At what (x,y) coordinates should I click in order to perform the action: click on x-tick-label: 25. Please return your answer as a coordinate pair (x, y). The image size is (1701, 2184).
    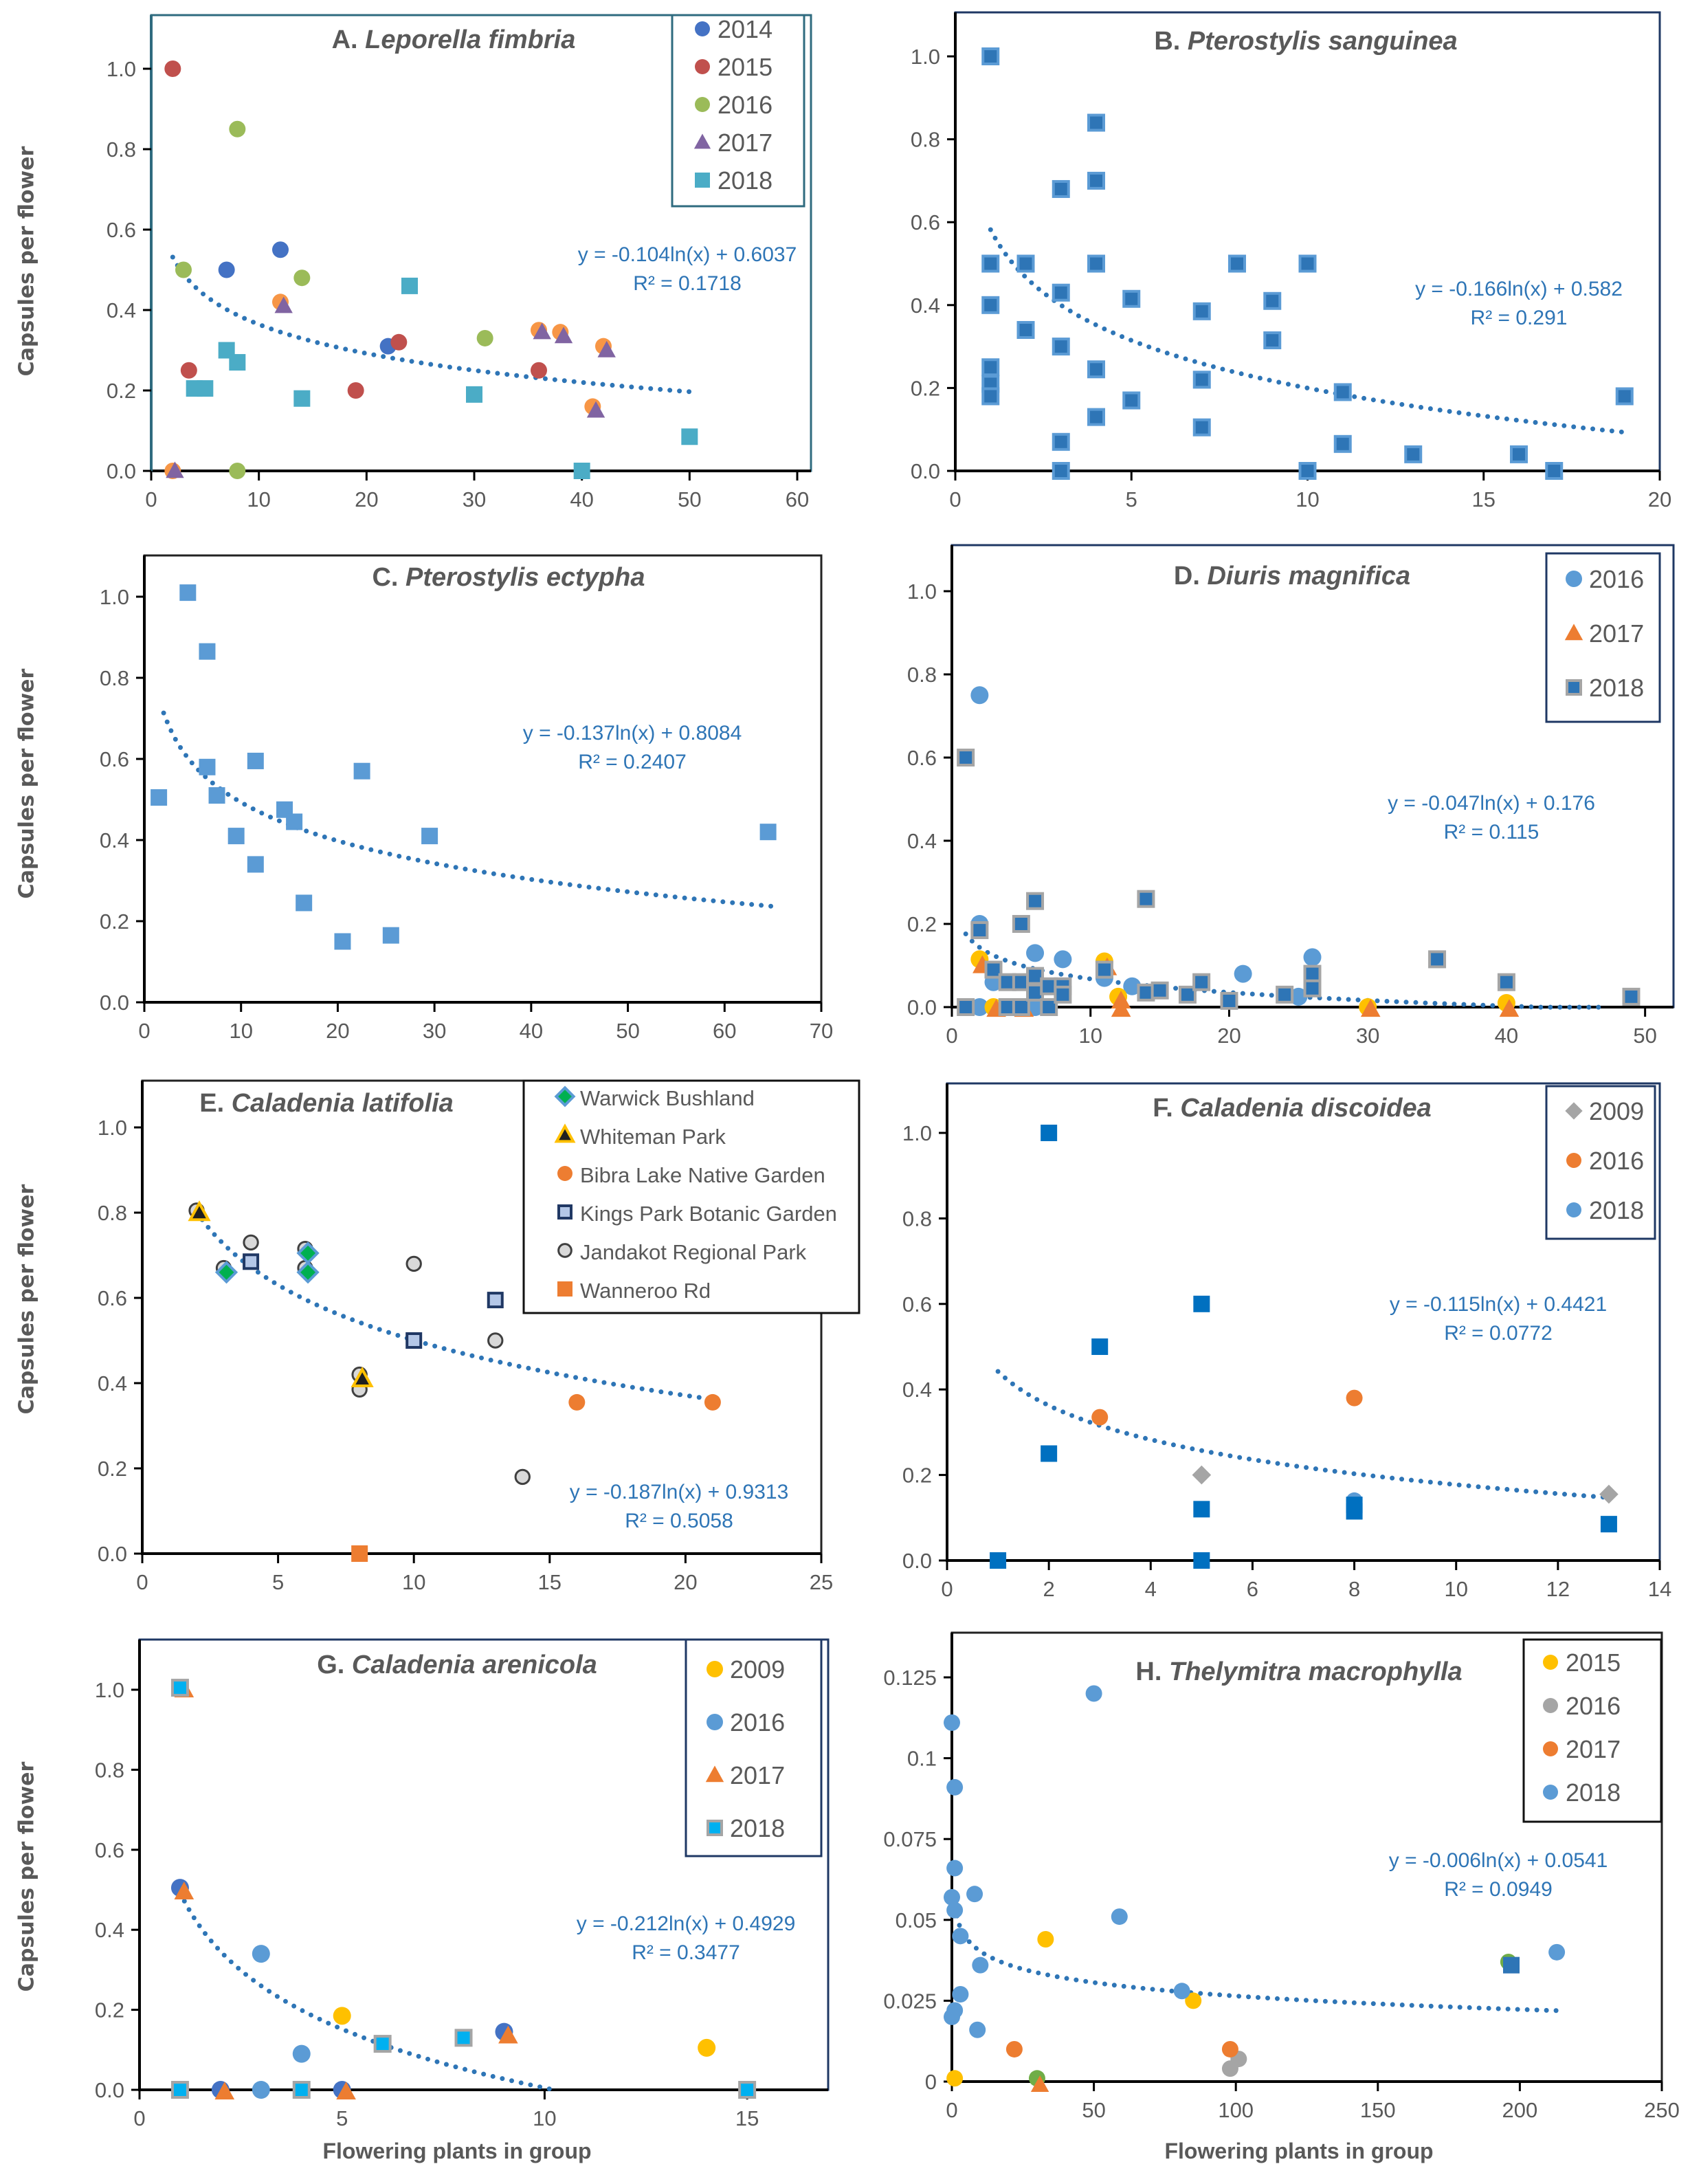
    Looking at the image, I should click on (822, 1582).